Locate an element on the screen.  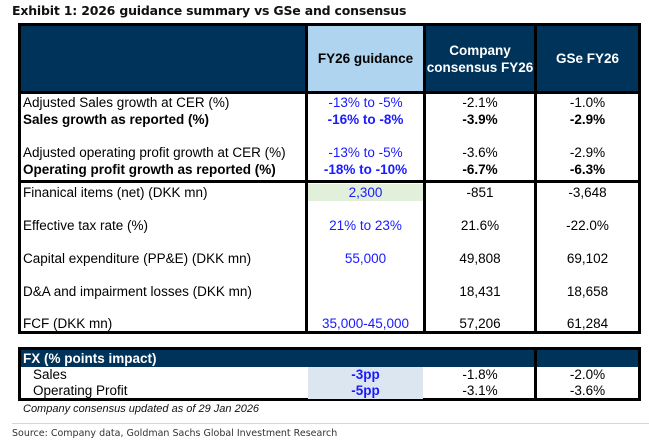
fx-guidance-value: -3pp is located at coordinates (365, 375).